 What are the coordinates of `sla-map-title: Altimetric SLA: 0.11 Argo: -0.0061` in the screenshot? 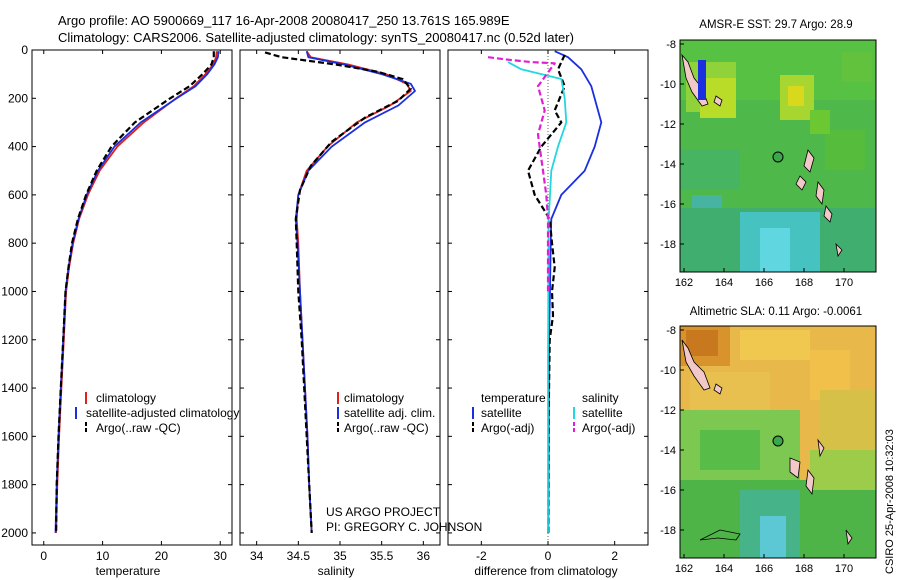 It's located at (776, 312).